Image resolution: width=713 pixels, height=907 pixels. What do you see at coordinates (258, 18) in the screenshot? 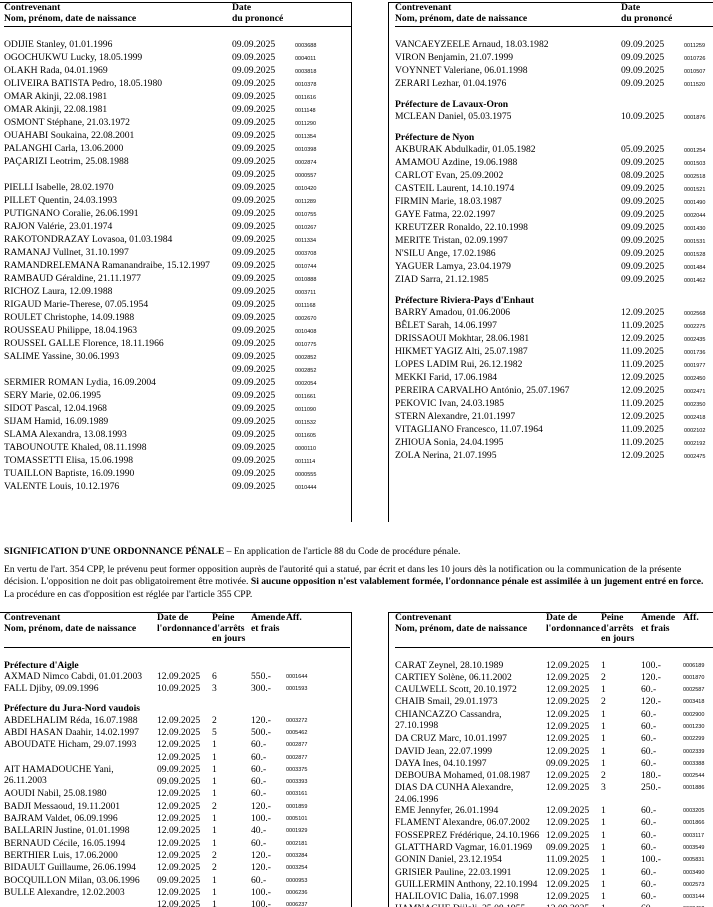
I see `column-header-line: du prononcé` at bounding box center [258, 18].